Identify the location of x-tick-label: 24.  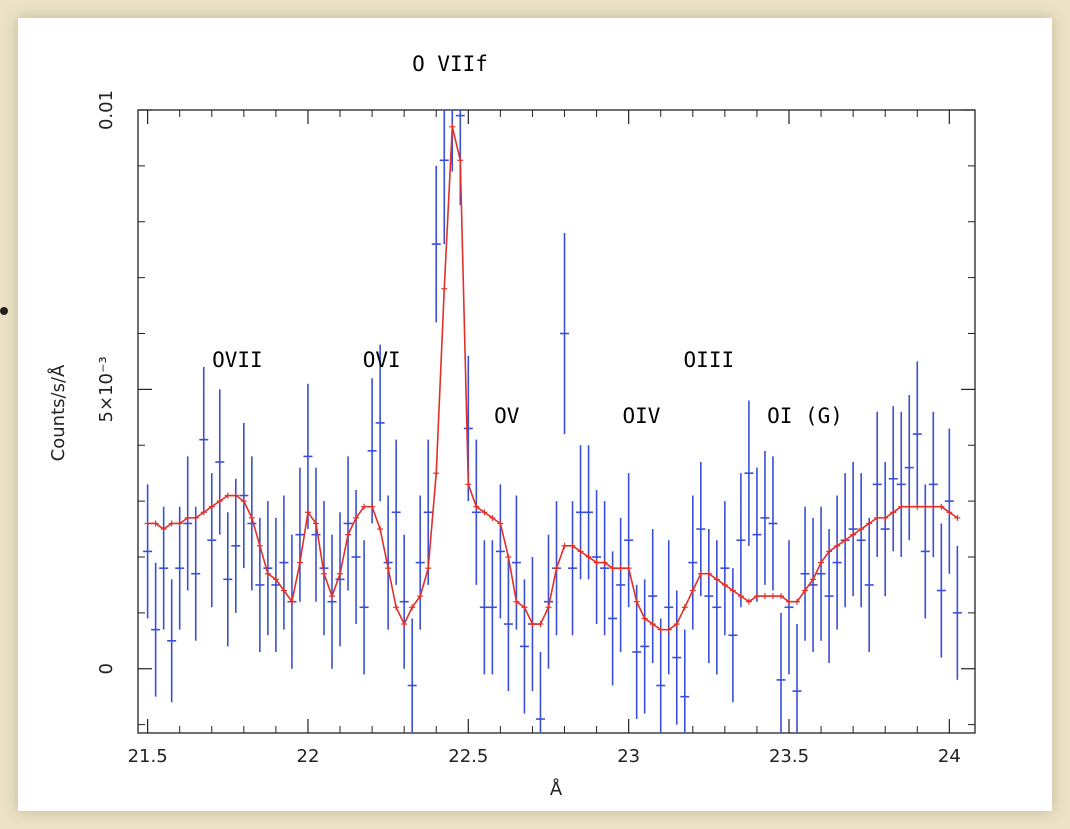
(949, 756).